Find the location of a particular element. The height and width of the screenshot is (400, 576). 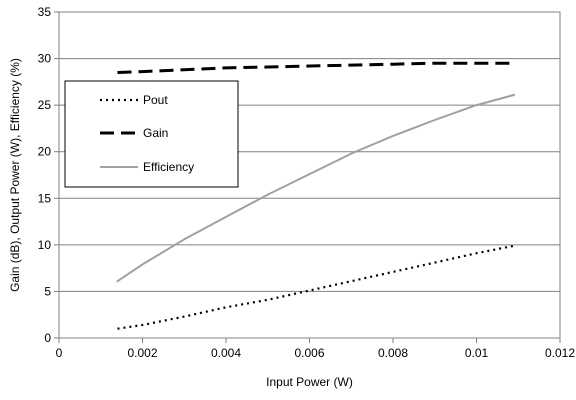

y-tick-label: 30 is located at coordinates (45, 59).